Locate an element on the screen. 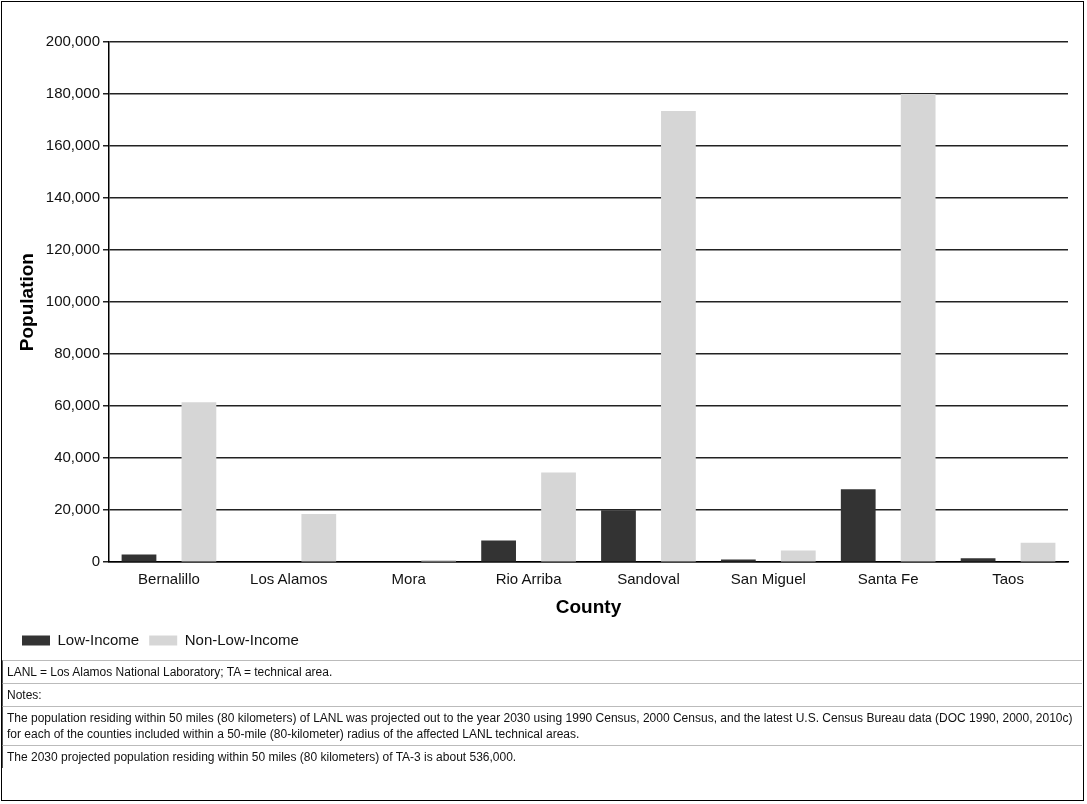 This screenshot has width=1087, height=804. y-tick-label: 100,000 is located at coordinates (73, 301).